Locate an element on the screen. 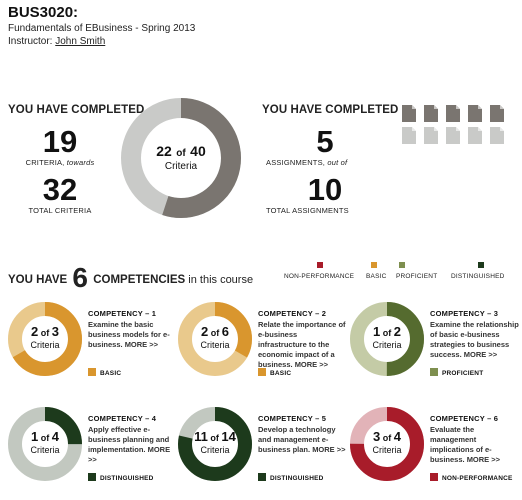 The height and width of the screenshot is (500, 522). criteria-completed-label: CRITERIA, towards is located at coordinates (60, 162).